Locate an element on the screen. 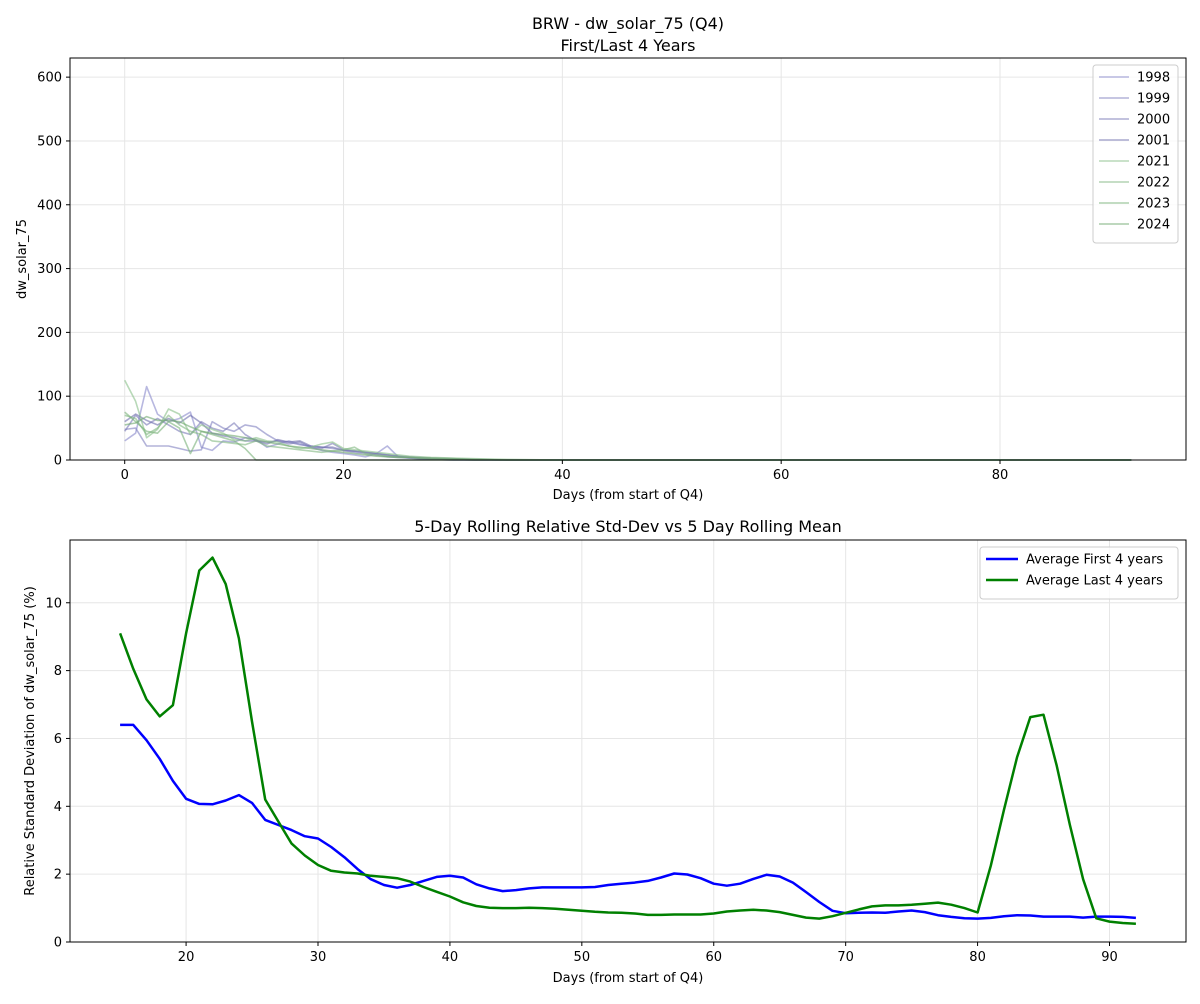  series-line-2021 is located at coordinates (627, 420).